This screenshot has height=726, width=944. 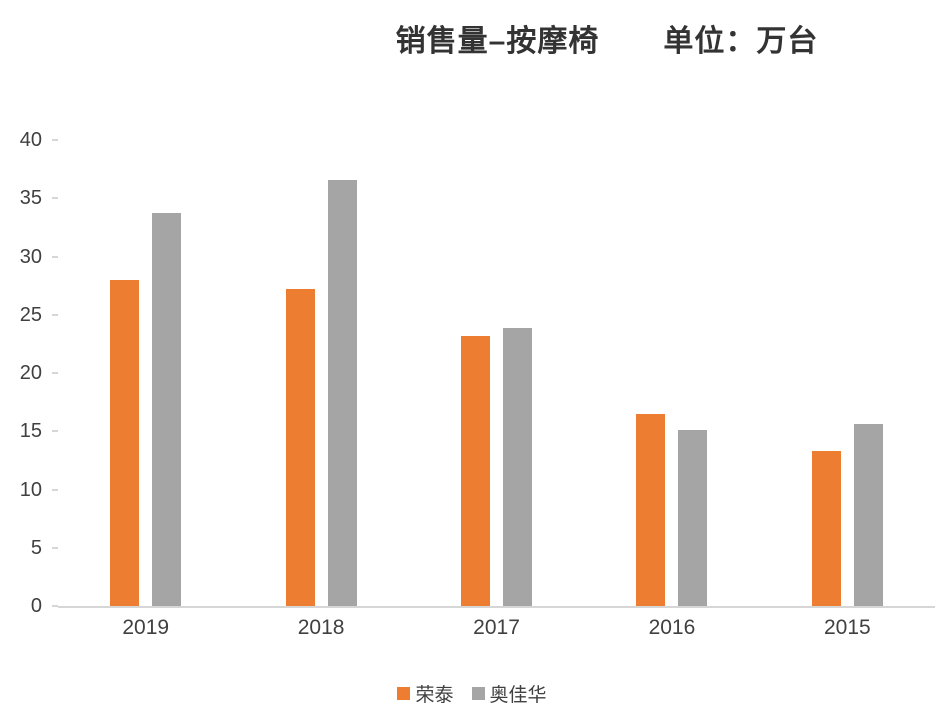 What do you see at coordinates (518, 466) in the screenshot?
I see `bar-奥佳华-2017` at bounding box center [518, 466].